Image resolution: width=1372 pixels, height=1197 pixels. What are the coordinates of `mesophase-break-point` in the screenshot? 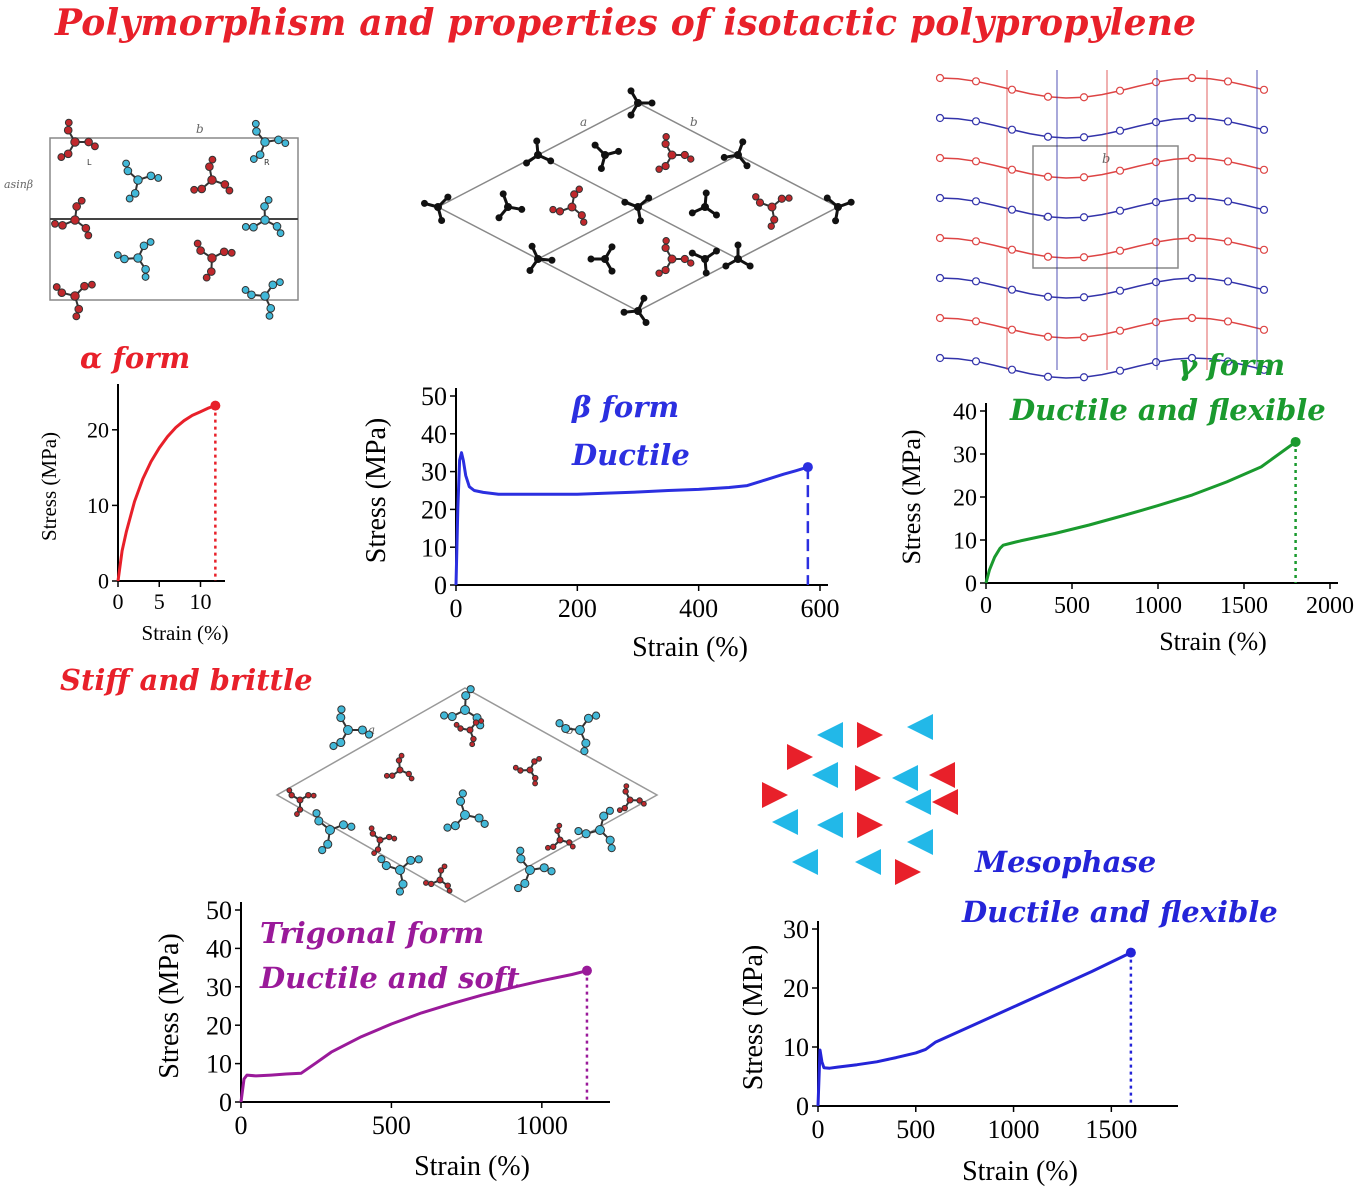 It's located at (1130, 952).